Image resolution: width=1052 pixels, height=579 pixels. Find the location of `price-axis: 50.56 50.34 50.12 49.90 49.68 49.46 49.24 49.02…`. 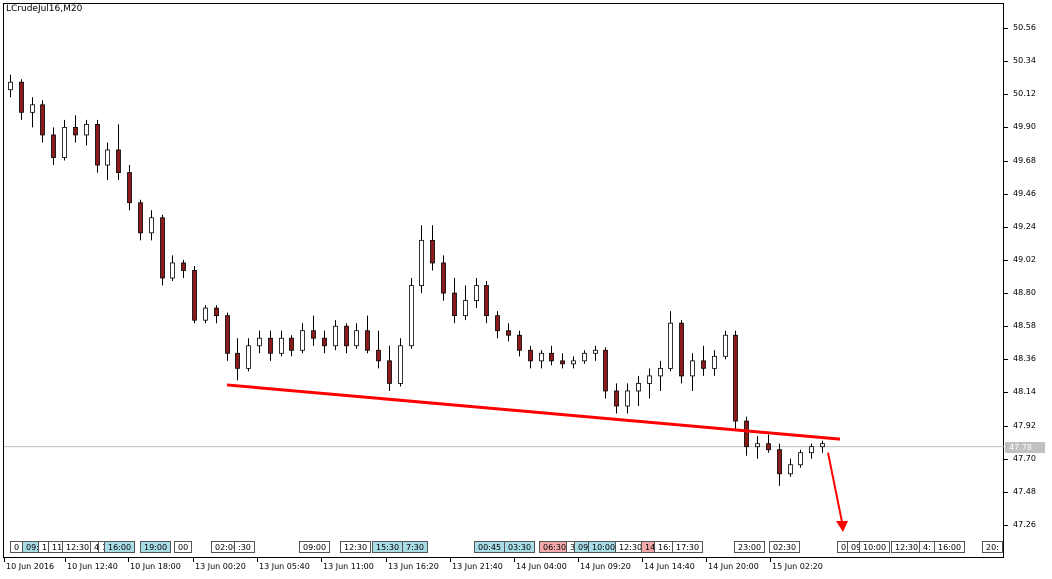

price-axis: 50.56 50.34 50.12 49.90 49.68 49.46 49.24 49.02… is located at coordinates (1028, 280).